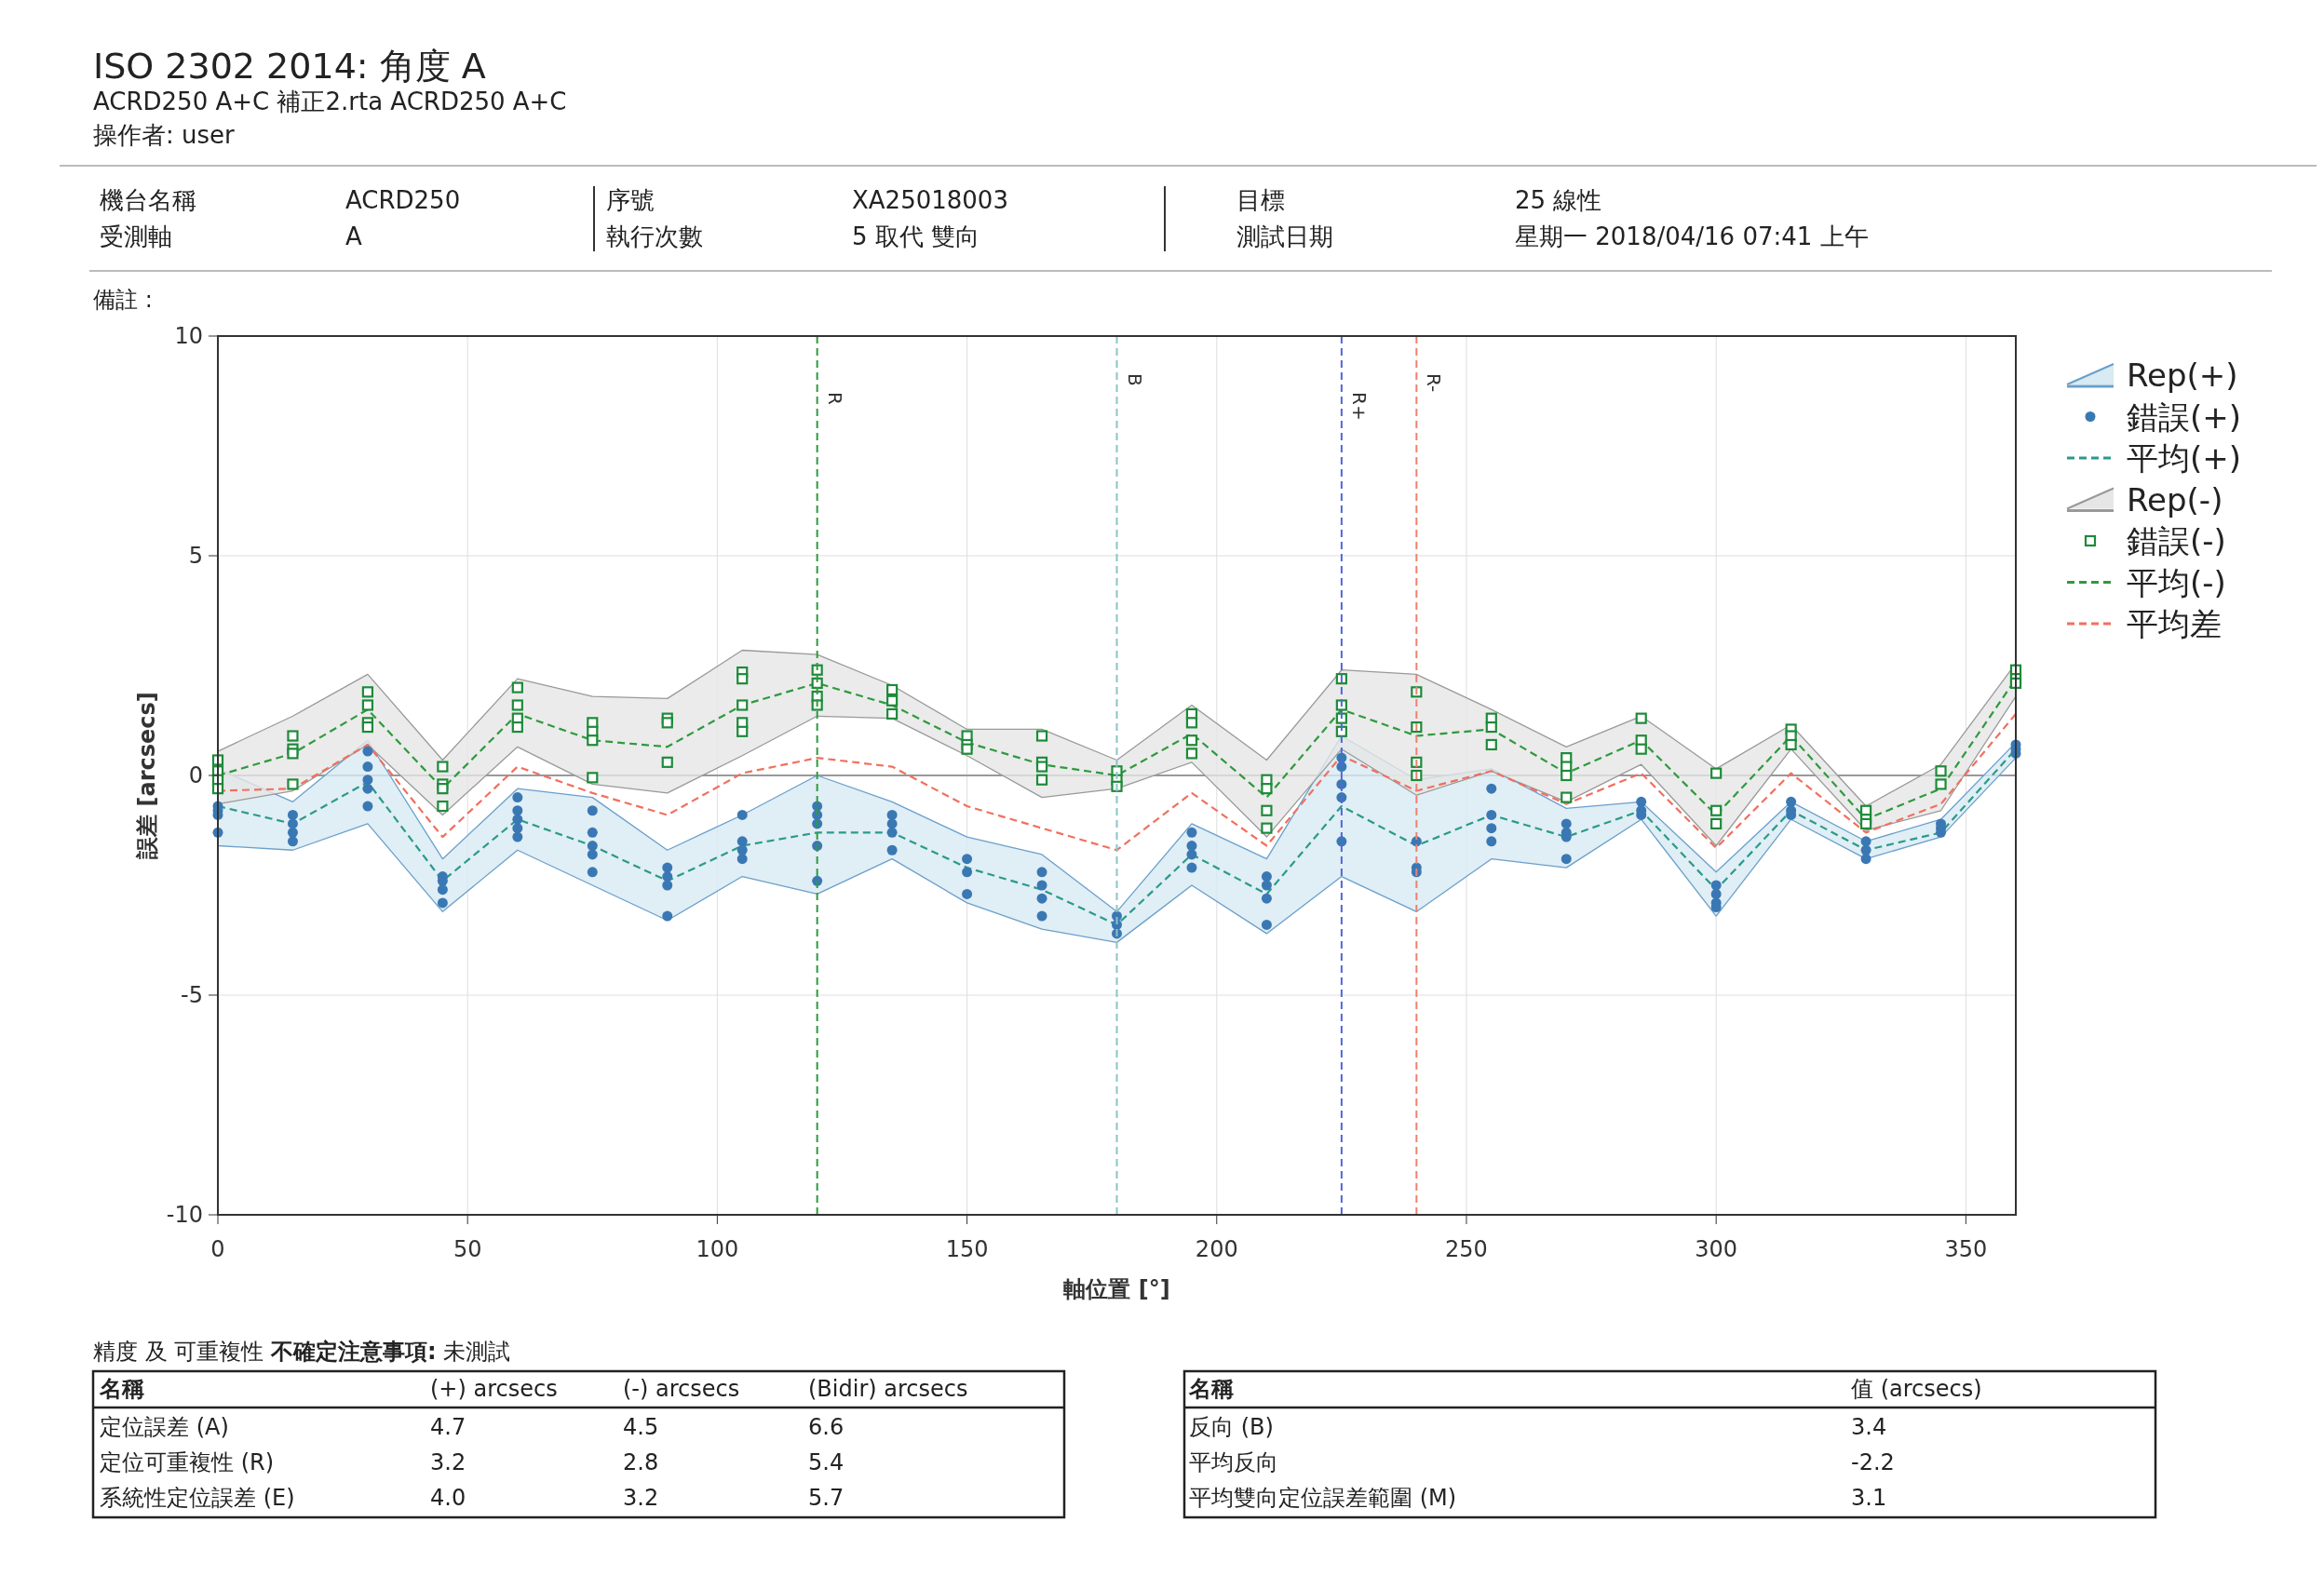 The image size is (2324, 1576). Describe the element at coordinates (189, 336) in the screenshot. I see `y-tick-label: 10` at that location.